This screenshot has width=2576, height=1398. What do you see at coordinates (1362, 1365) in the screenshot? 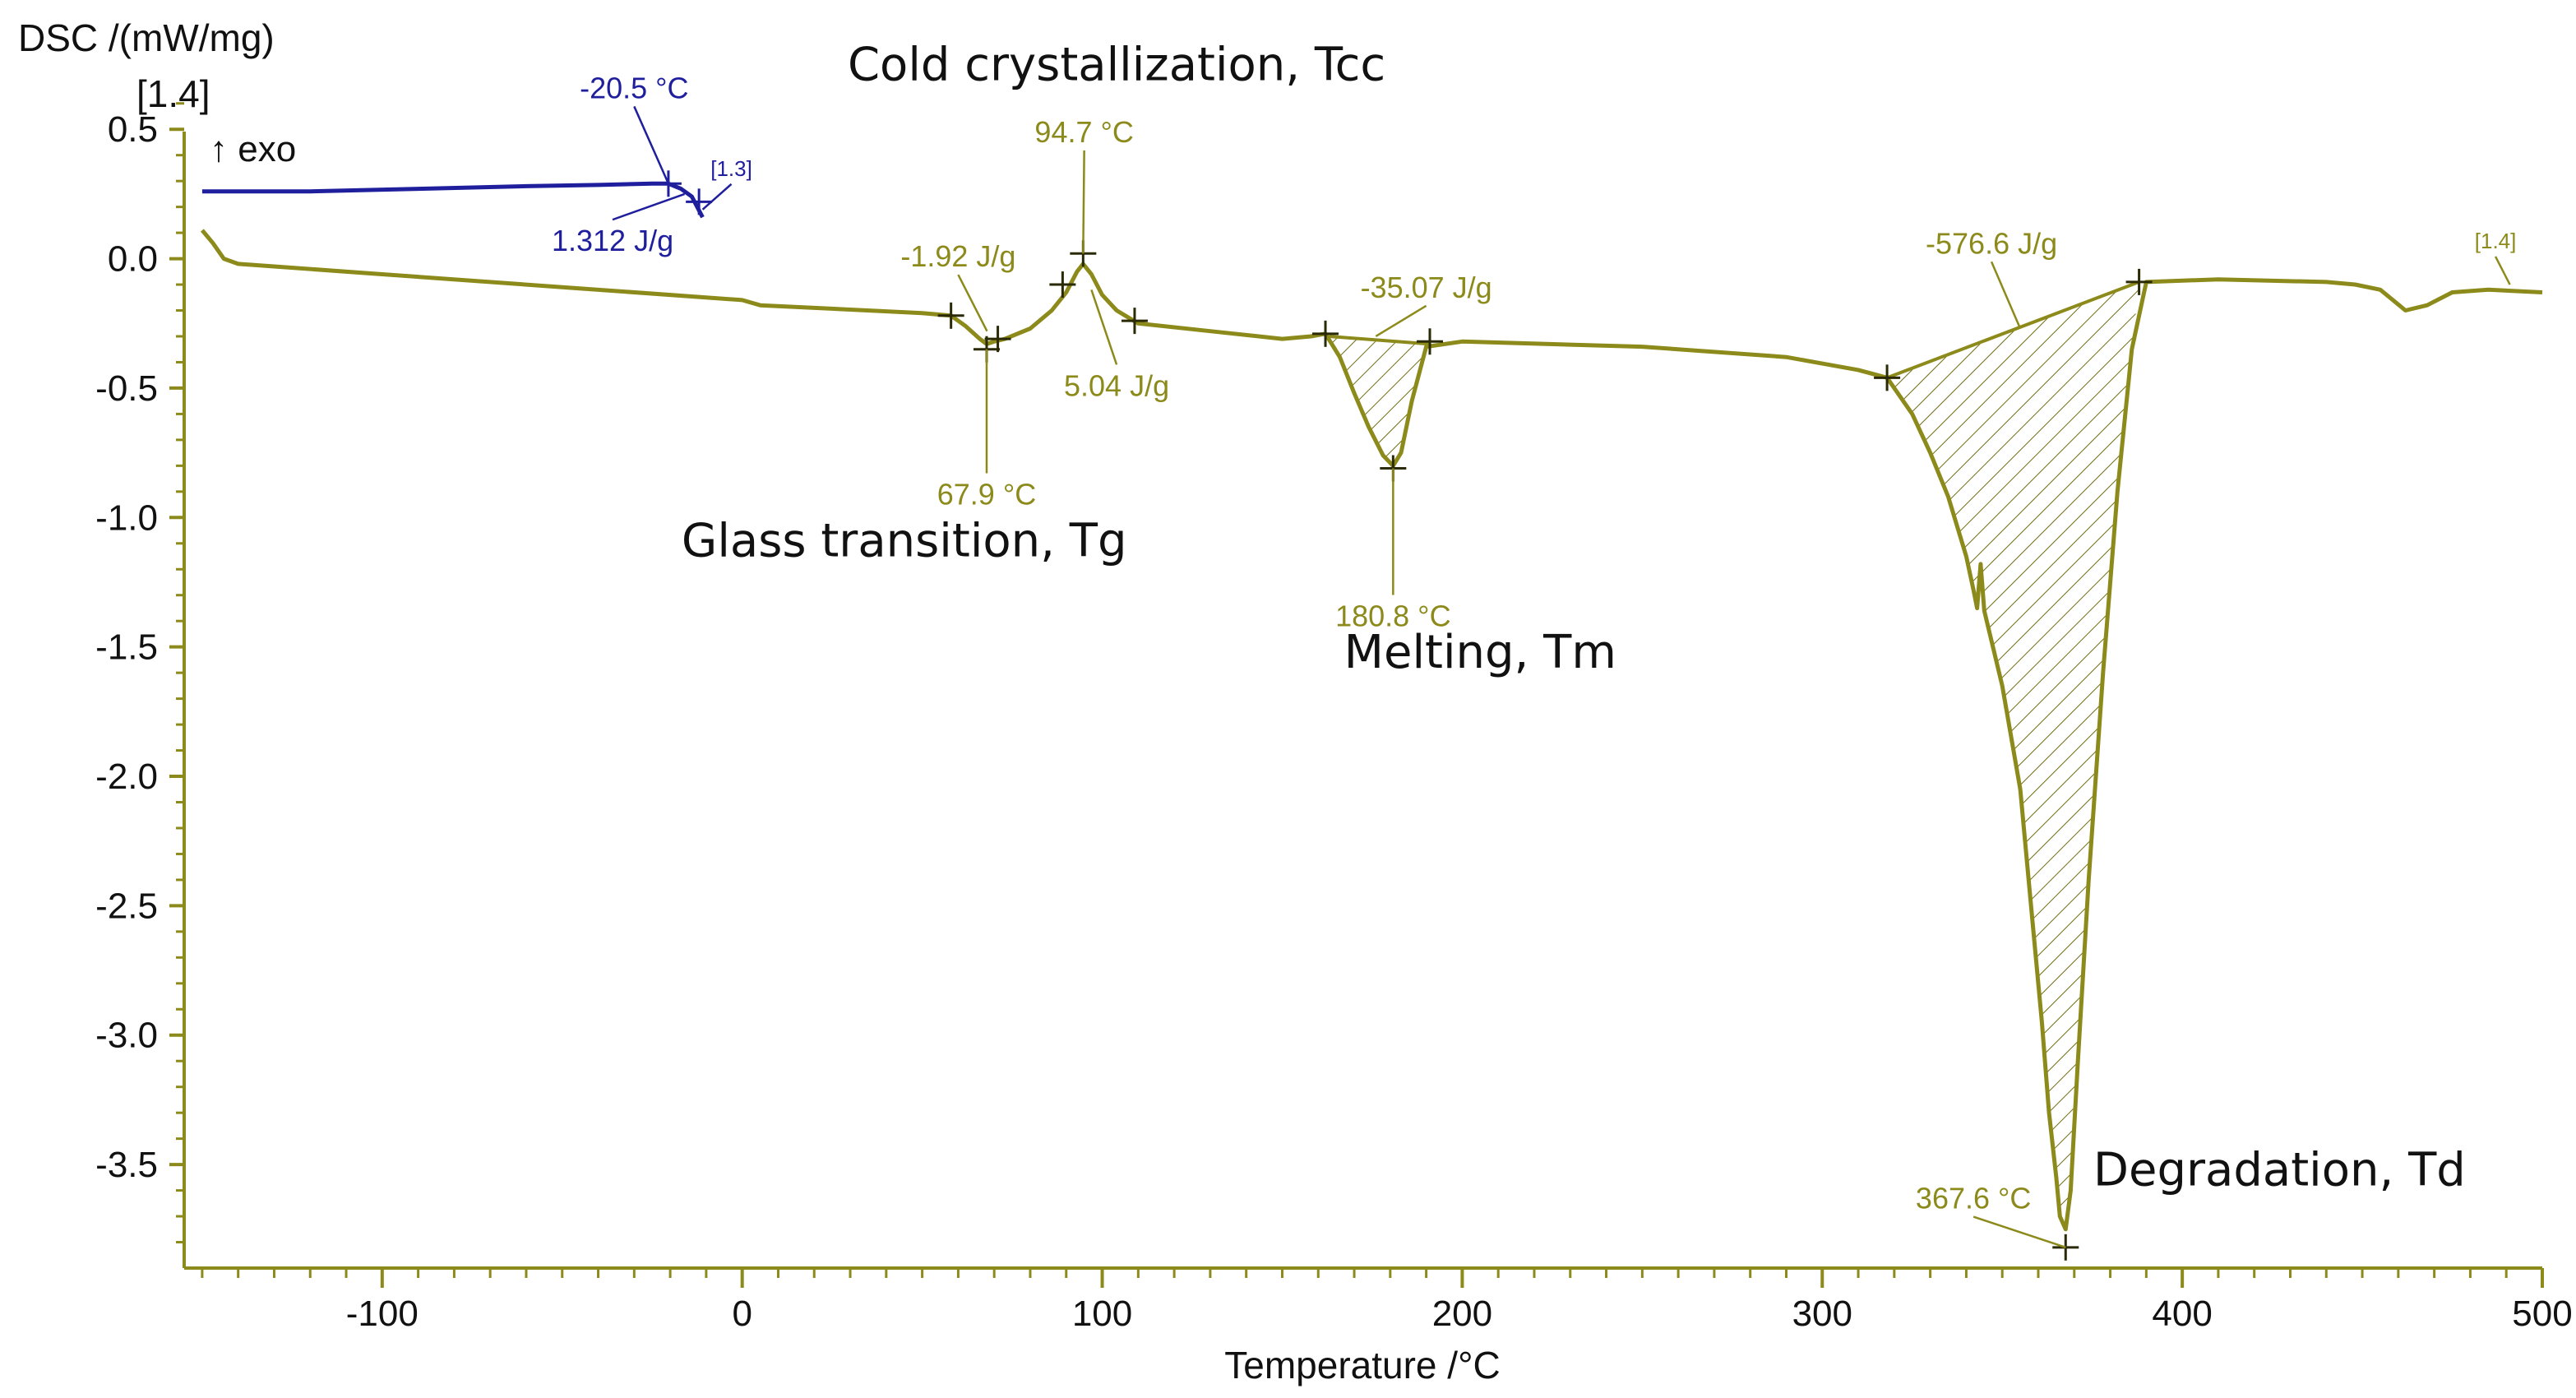
I see `x-axis-title: Temperature /°C` at bounding box center [1362, 1365].